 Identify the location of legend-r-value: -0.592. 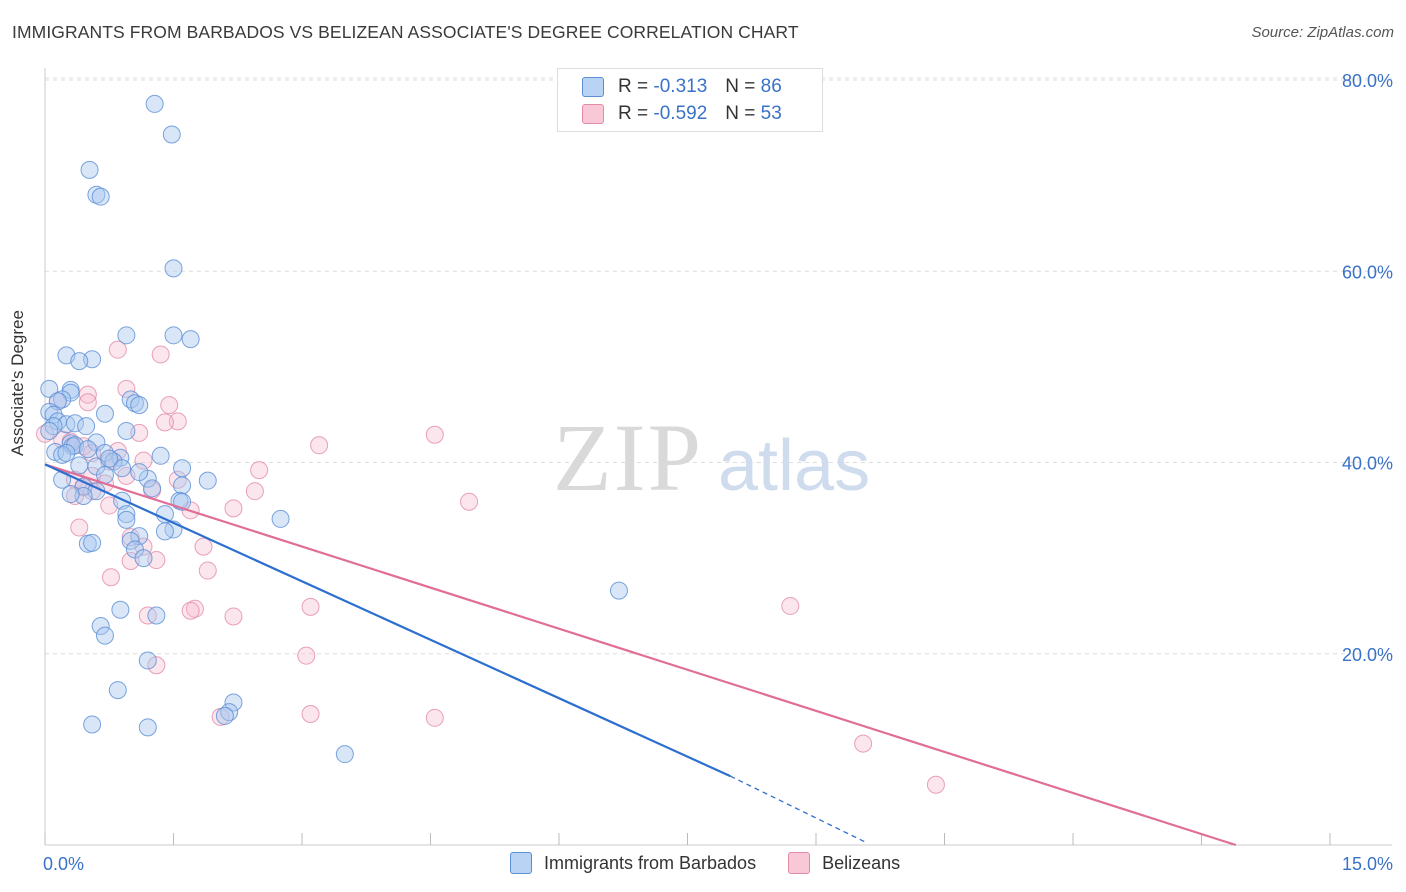
(680, 113).